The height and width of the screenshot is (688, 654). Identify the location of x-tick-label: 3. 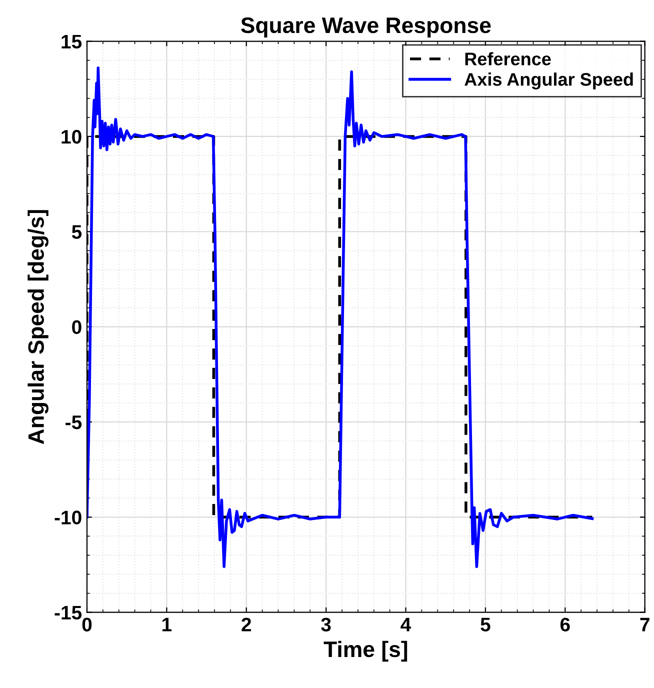
(326, 625).